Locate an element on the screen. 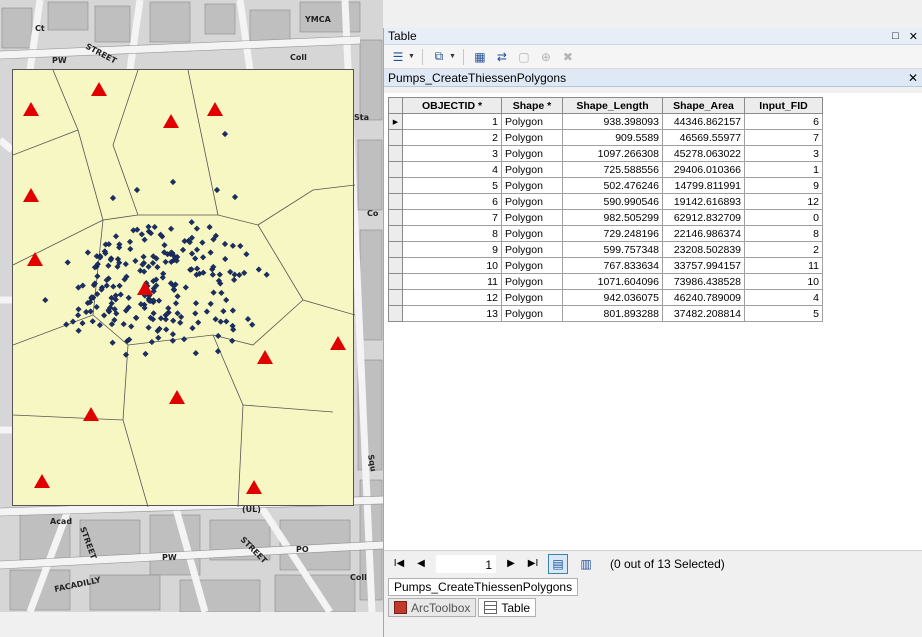 The image size is (922, 637). cell-shape-area: 14799.811991 is located at coordinates (703, 185).